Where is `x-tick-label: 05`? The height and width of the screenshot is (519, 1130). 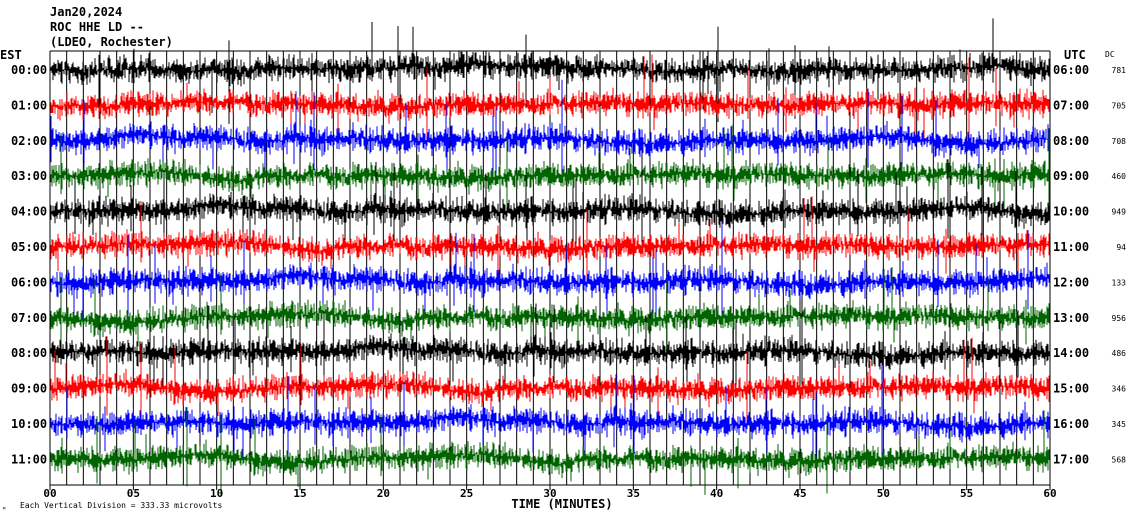
x-tick-label: 05 is located at coordinates (133, 493).